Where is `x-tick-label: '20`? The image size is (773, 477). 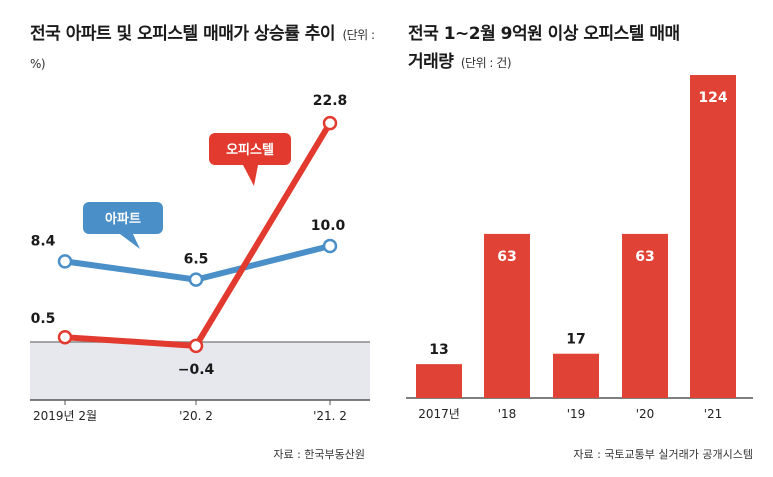
x-tick-label: '20 is located at coordinates (645, 414).